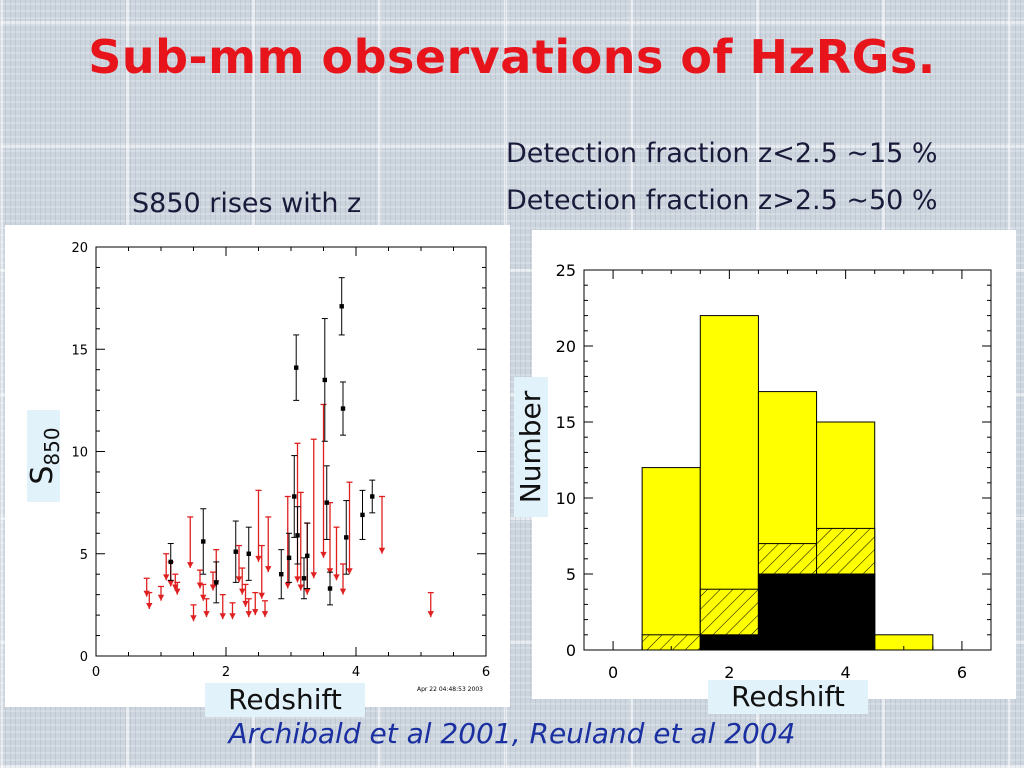  Describe the element at coordinates (722, 200) in the screenshot. I see `right-note-high-z: Detection fraction z>2.5 ~50 %` at that location.